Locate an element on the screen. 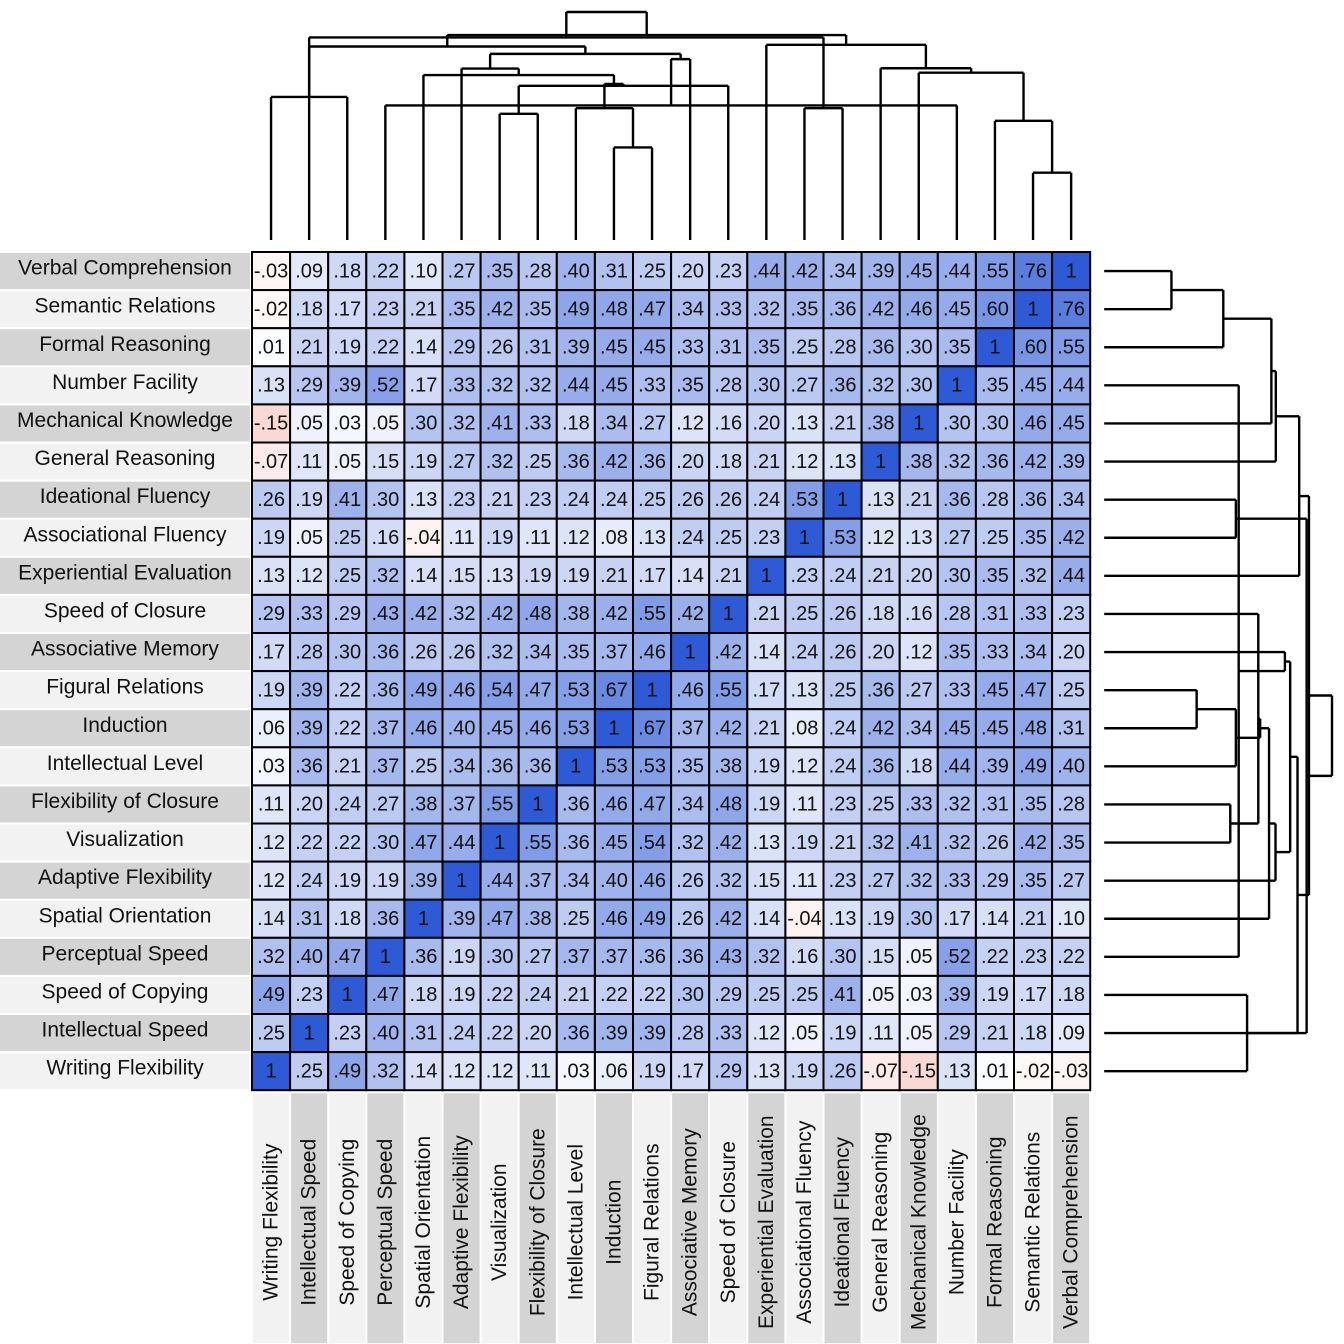 The width and height of the screenshot is (1344, 1344). cell-value-label: .06 is located at coordinates (271, 729).